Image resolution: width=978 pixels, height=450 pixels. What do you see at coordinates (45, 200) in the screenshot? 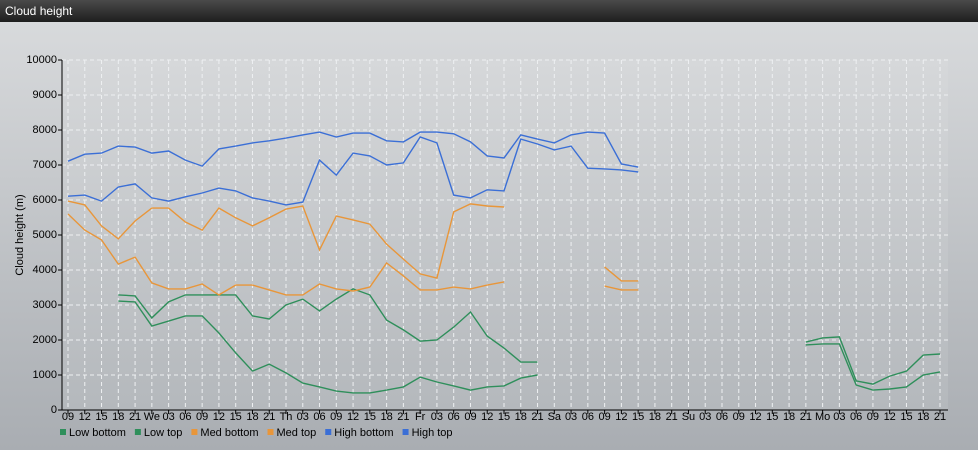
I see `y-tick-label: 6000` at bounding box center [45, 200].